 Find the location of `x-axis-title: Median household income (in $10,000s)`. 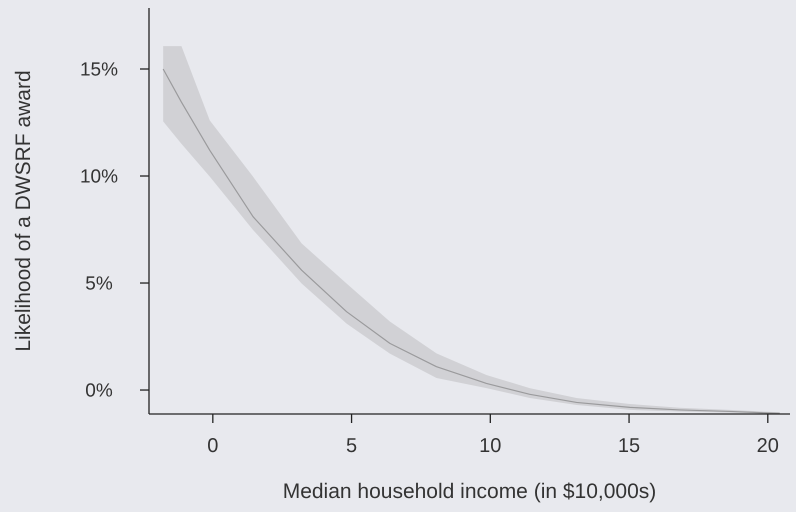

x-axis-title: Median household income (in $10,000s) is located at coordinates (469, 491).